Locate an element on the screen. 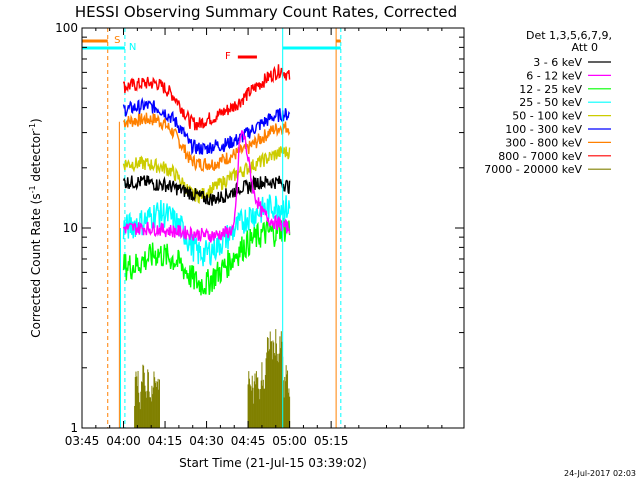 The width and height of the screenshot is (640, 480). x-tick-label-6: 05:15 is located at coordinates (331, 441).